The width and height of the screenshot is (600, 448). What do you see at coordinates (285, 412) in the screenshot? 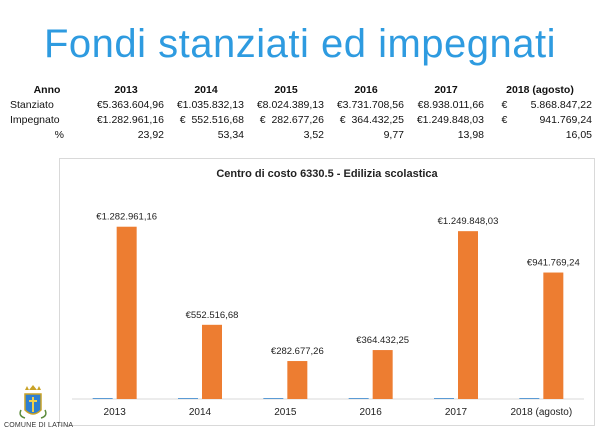
I see `x-tick-label: 2015` at bounding box center [285, 412].